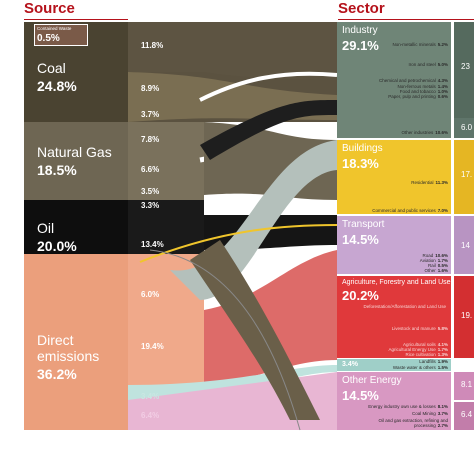  Describe the element at coordinates (404, 306) in the screenshot. I see `sector-item: Deforestation/Afforestation and Land Use` at that location.